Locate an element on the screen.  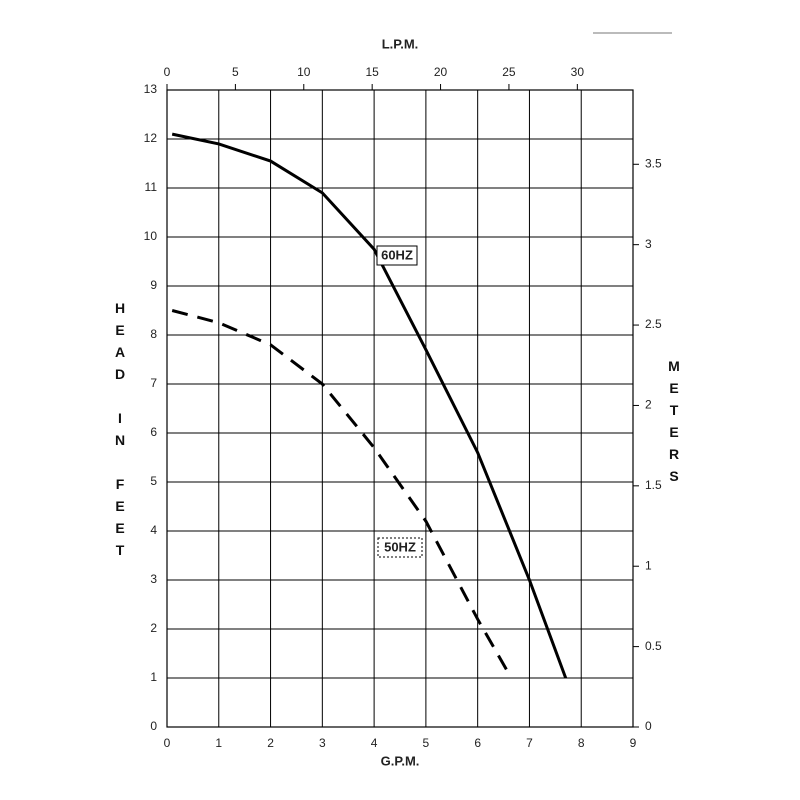
x-axis-title: G.P.M. is located at coordinates (400, 760).